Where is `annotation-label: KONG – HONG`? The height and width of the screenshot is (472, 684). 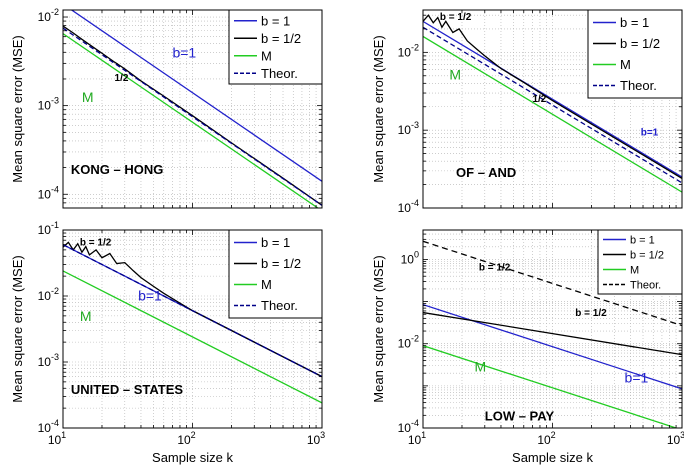 annotation-label: KONG – HONG is located at coordinates (117, 169).